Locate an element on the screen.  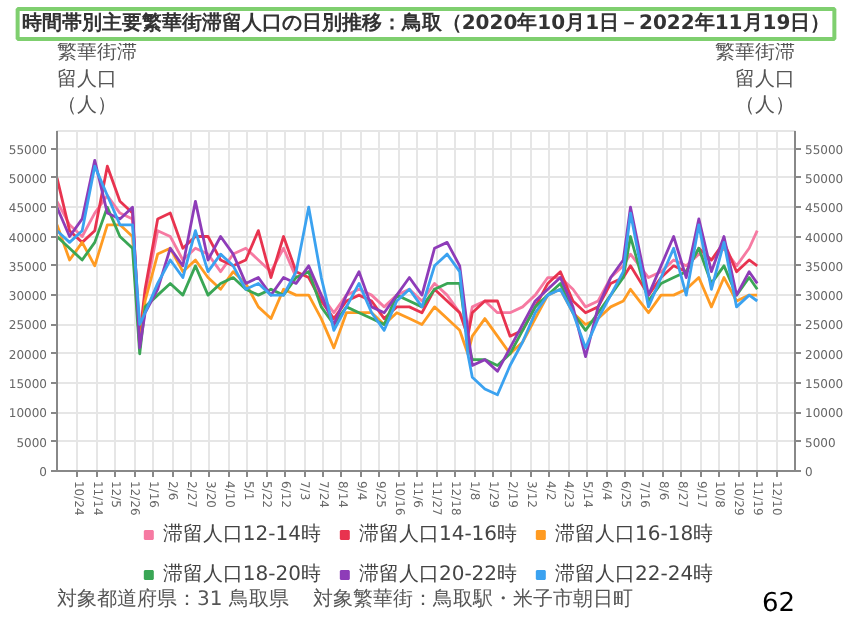
text: 対象繁華街：鳥取駅・米子市朝日町 is located at coordinates (473, 599).